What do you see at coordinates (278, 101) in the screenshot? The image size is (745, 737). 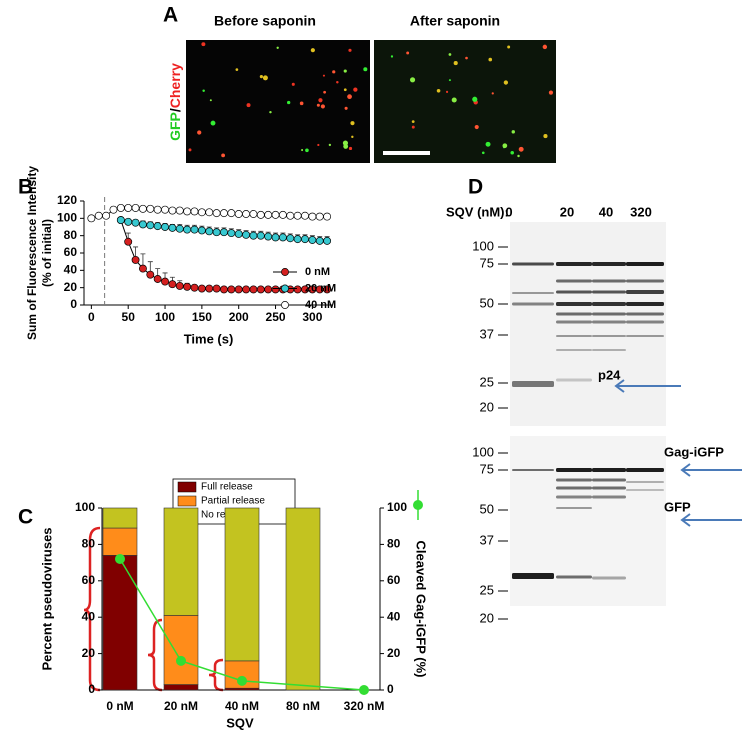 I see `micrograph` at bounding box center [278, 101].